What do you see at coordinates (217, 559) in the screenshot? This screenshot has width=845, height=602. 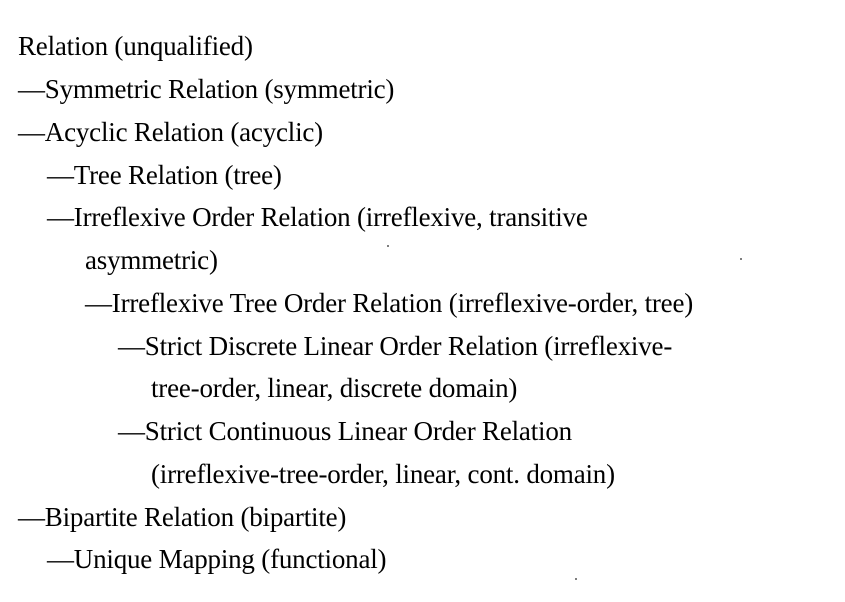 I see `line-unique-mapping: —Unique Mapping (functional)` at bounding box center [217, 559].